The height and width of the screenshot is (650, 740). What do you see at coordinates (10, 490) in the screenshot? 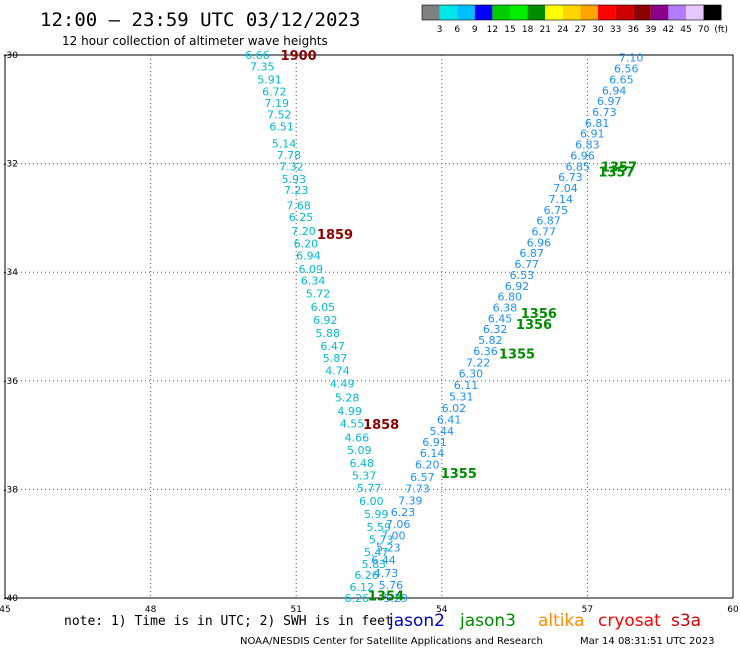
I see `y-tick-label: -38` at bounding box center [10, 490].